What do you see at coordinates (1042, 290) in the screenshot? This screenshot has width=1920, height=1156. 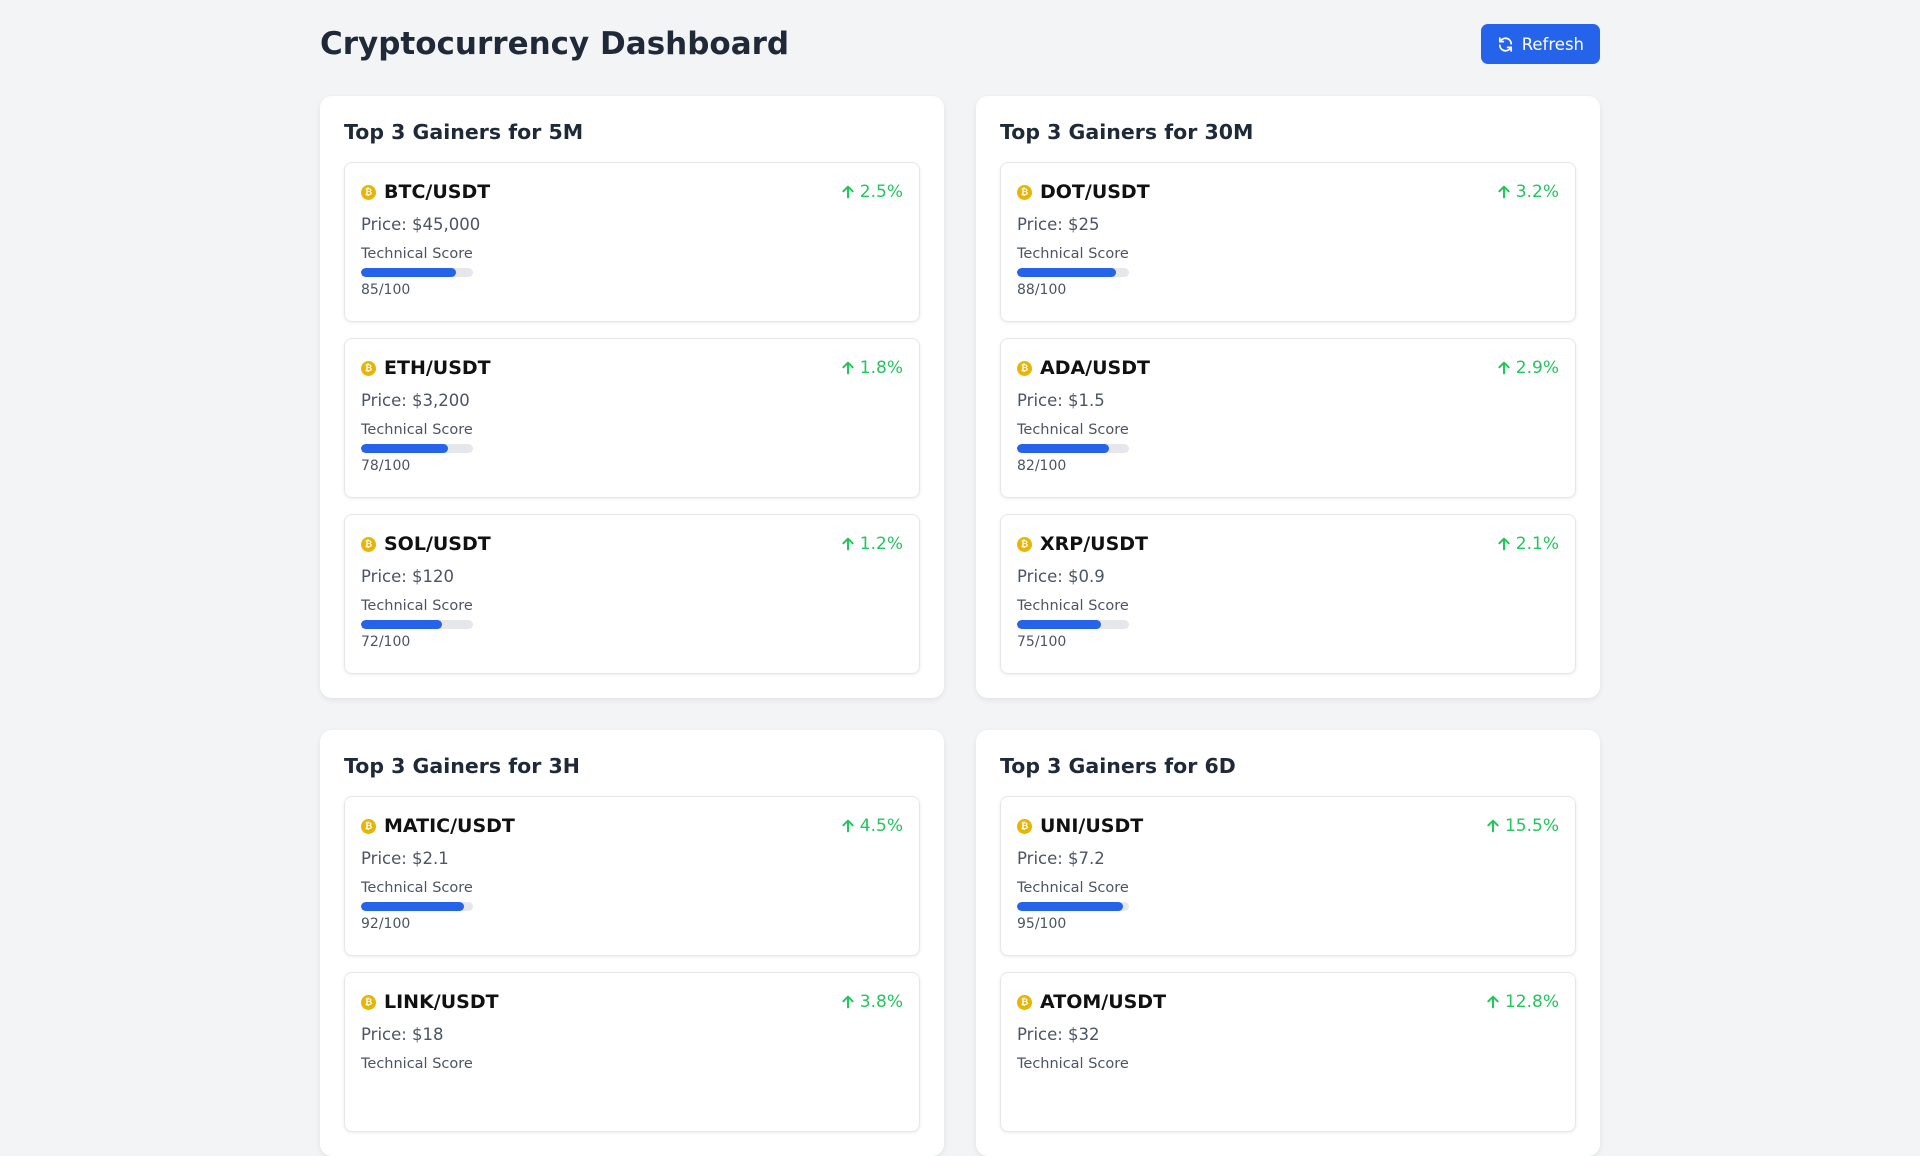 I see `technical-score-value: 88/100` at bounding box center [1042, 290].